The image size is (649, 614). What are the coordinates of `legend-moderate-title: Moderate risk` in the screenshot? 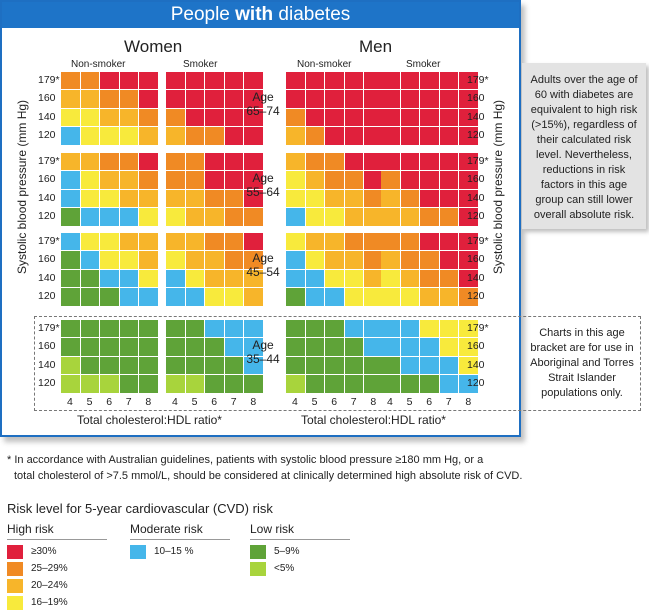 It's located at (166, 529).